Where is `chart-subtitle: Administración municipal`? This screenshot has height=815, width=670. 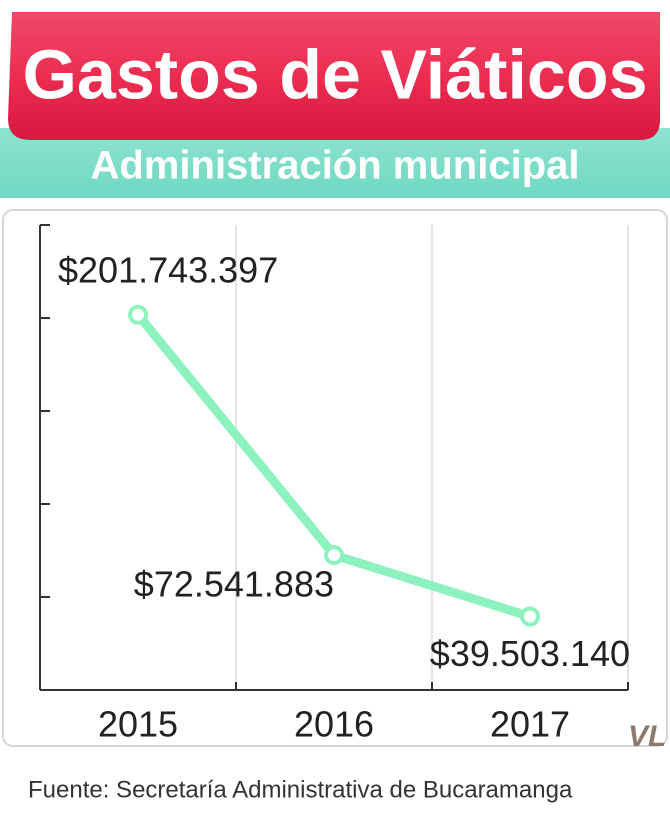
chart-subtitle: Administración municipal is located at coordinates (335, 166).